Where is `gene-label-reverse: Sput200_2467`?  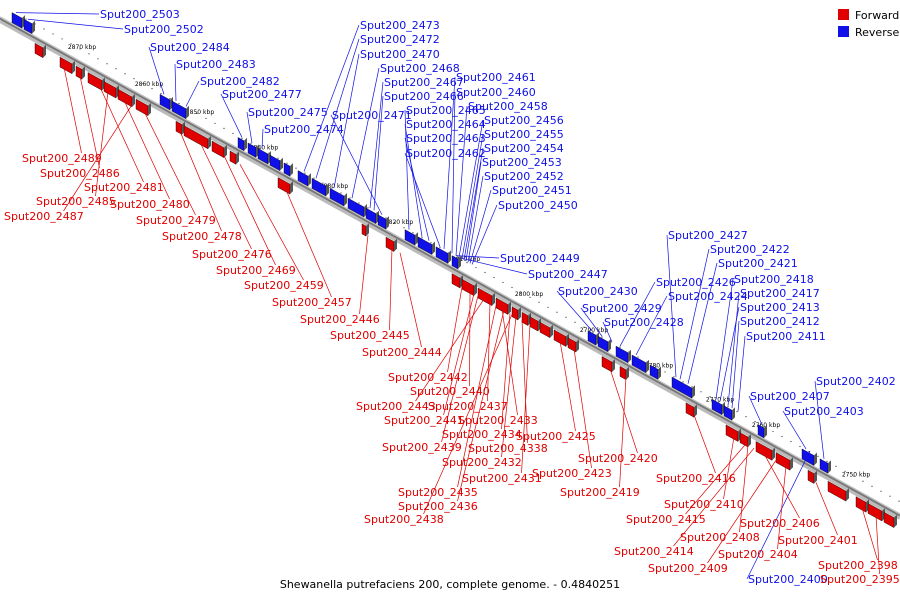 gene-label-reverse: Sput200_2467 is located at coordinates (424, 82).